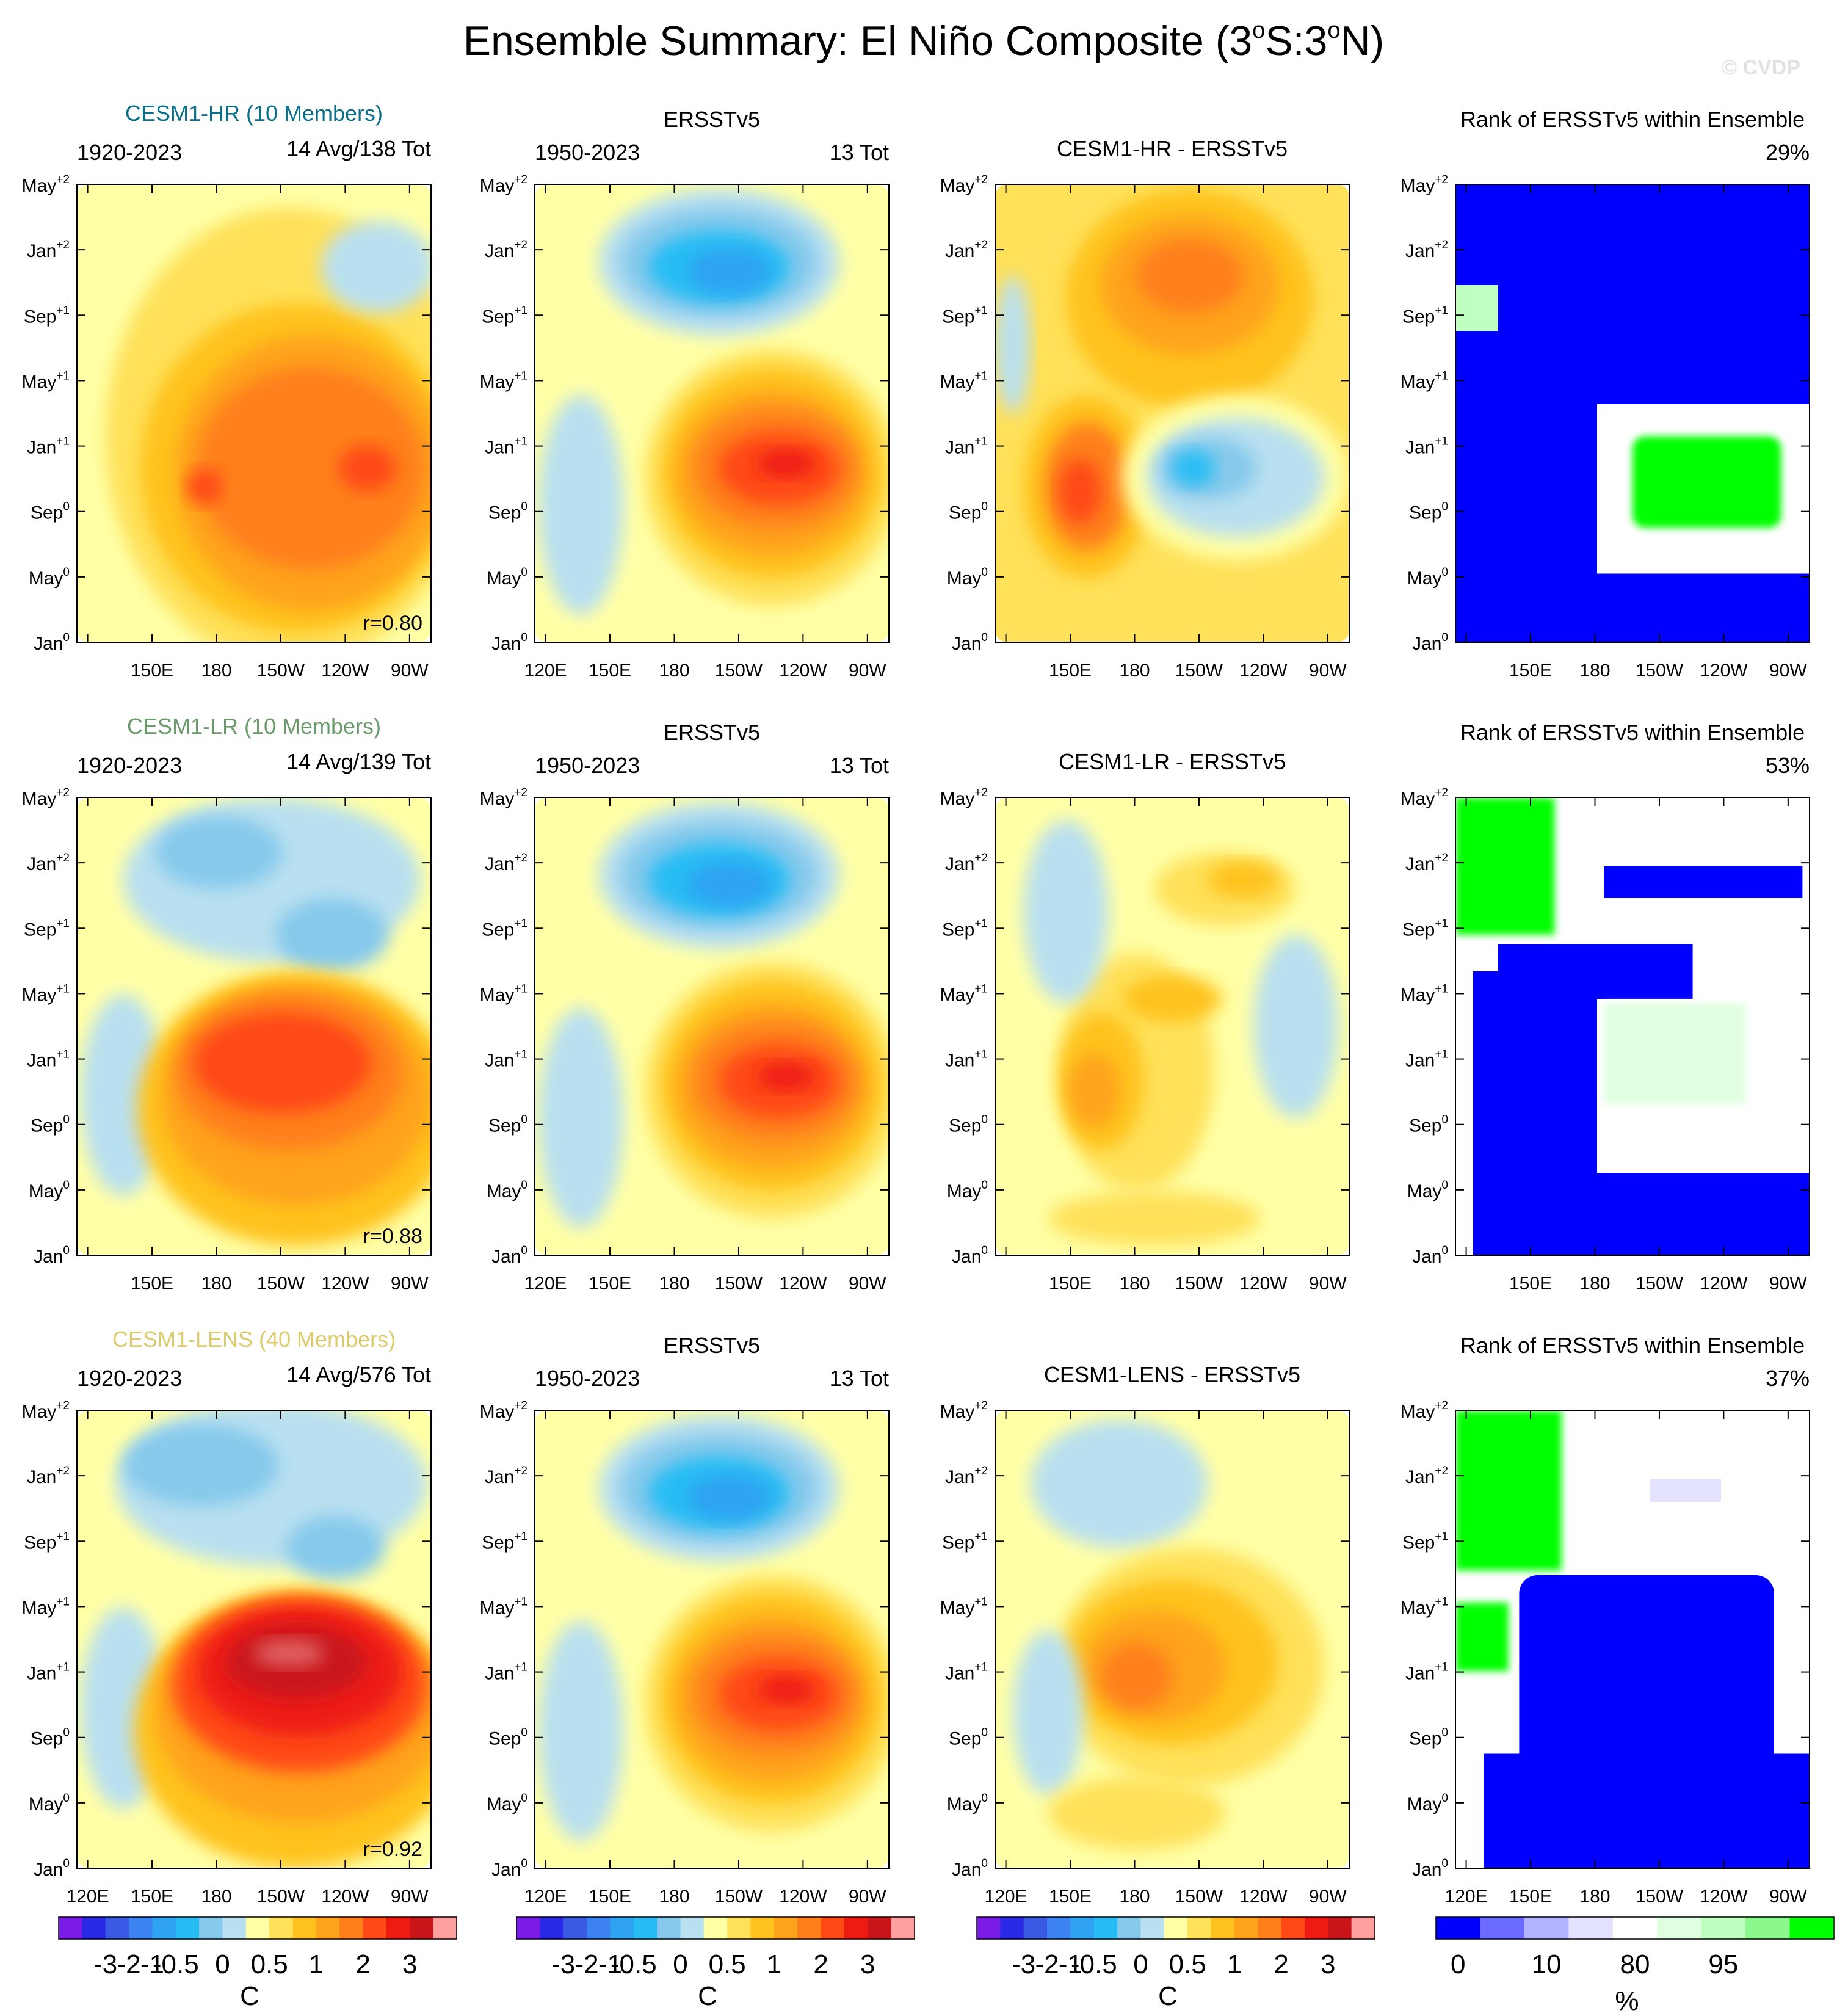  What do you see at coordinates (393, 623) in the screenshot?
I see `pattern-correlation: r=0.80` at bounding box center [393, 623].